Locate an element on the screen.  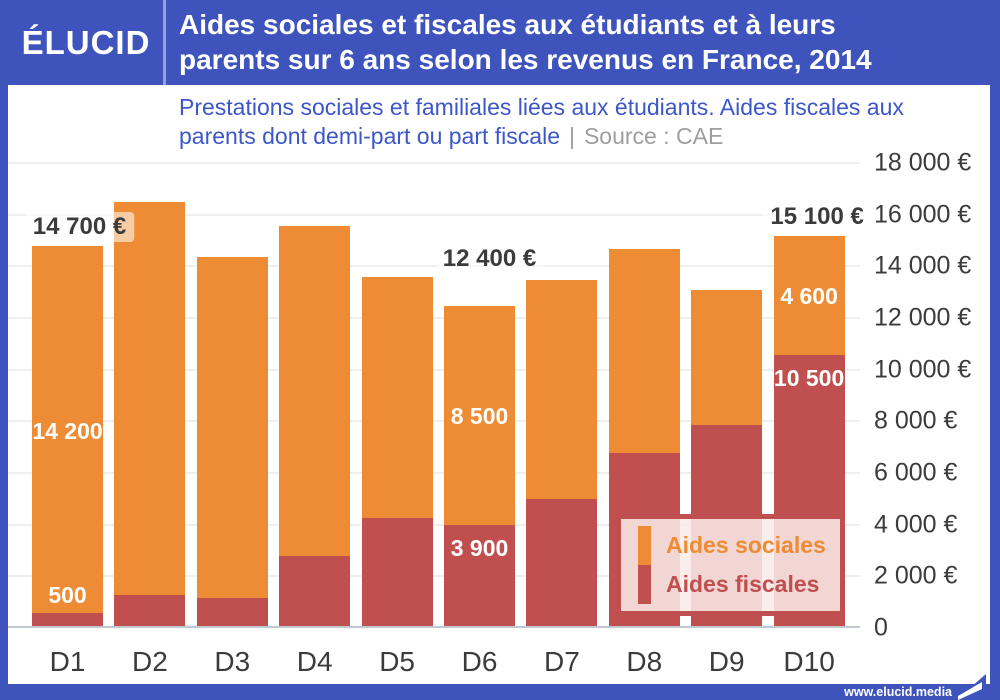
bar-segment-aides-sociales-D10 is located at coordinates (809, 295).